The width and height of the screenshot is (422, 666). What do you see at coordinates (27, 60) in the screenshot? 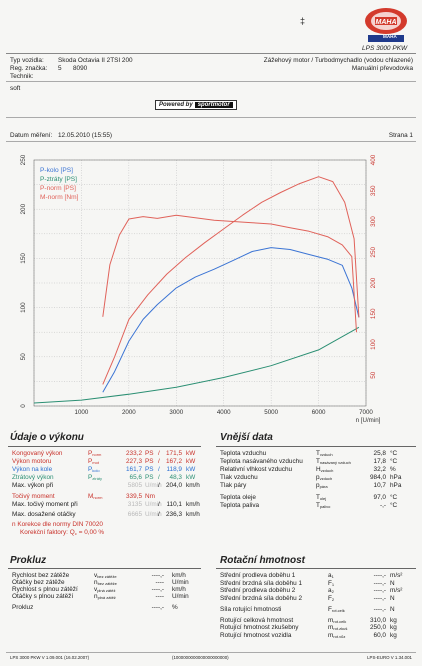
I see `vehicle-type-label: Typ vozidla:` at bounding box center [27, 60].